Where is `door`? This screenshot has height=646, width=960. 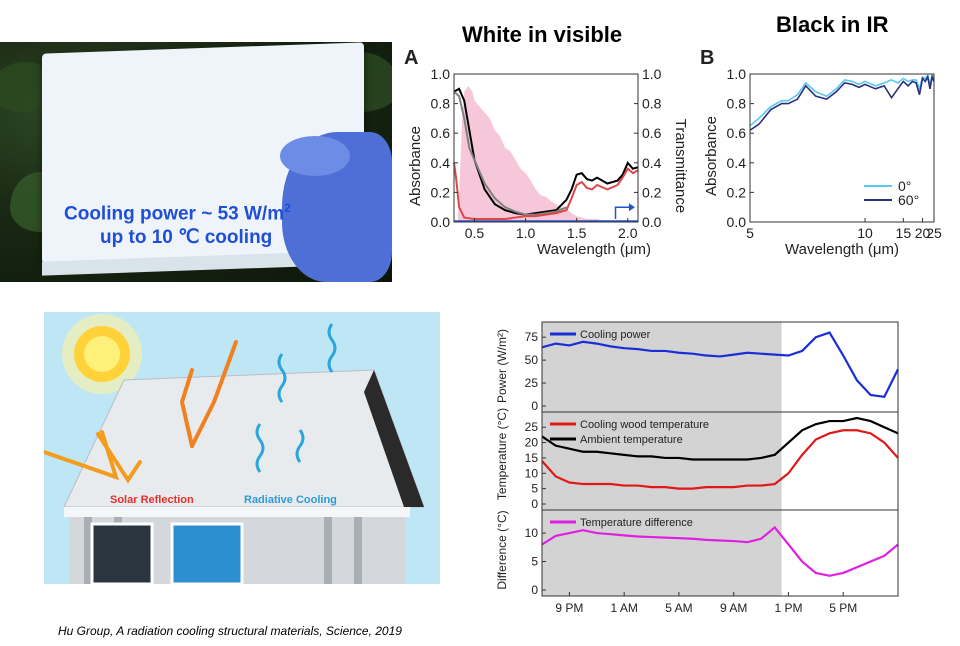 door is located at coordinates (122, 553).